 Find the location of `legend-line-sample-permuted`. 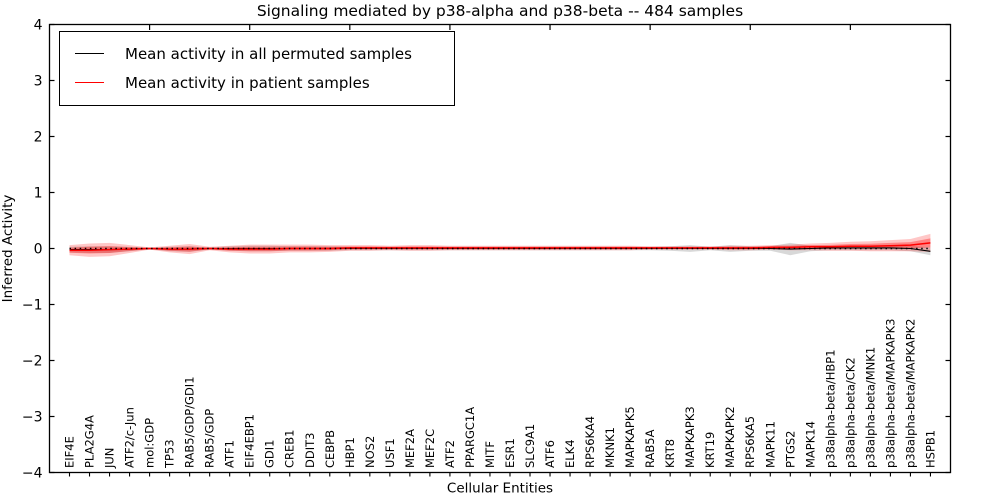

legend-line-sample-permuted is located at coordinates (89, 53).